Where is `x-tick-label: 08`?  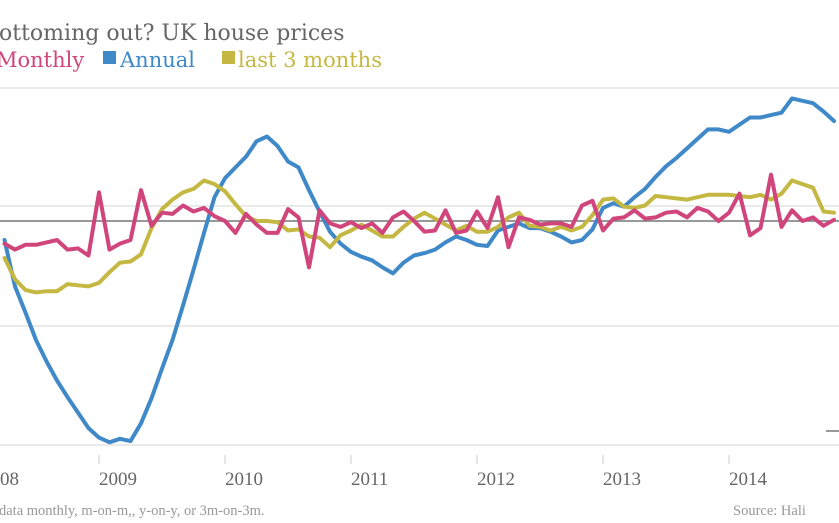 x-tick-label: 08 is located at coordinates (9, 479).